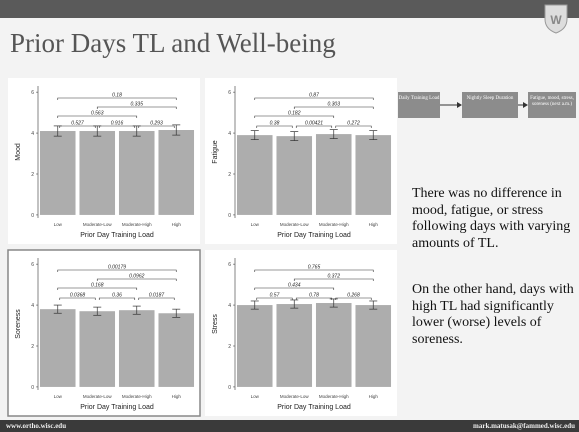 The width and height of the screenshot is (579, 432). I want to click on p-value-label: 0.527, so click(77, 124).